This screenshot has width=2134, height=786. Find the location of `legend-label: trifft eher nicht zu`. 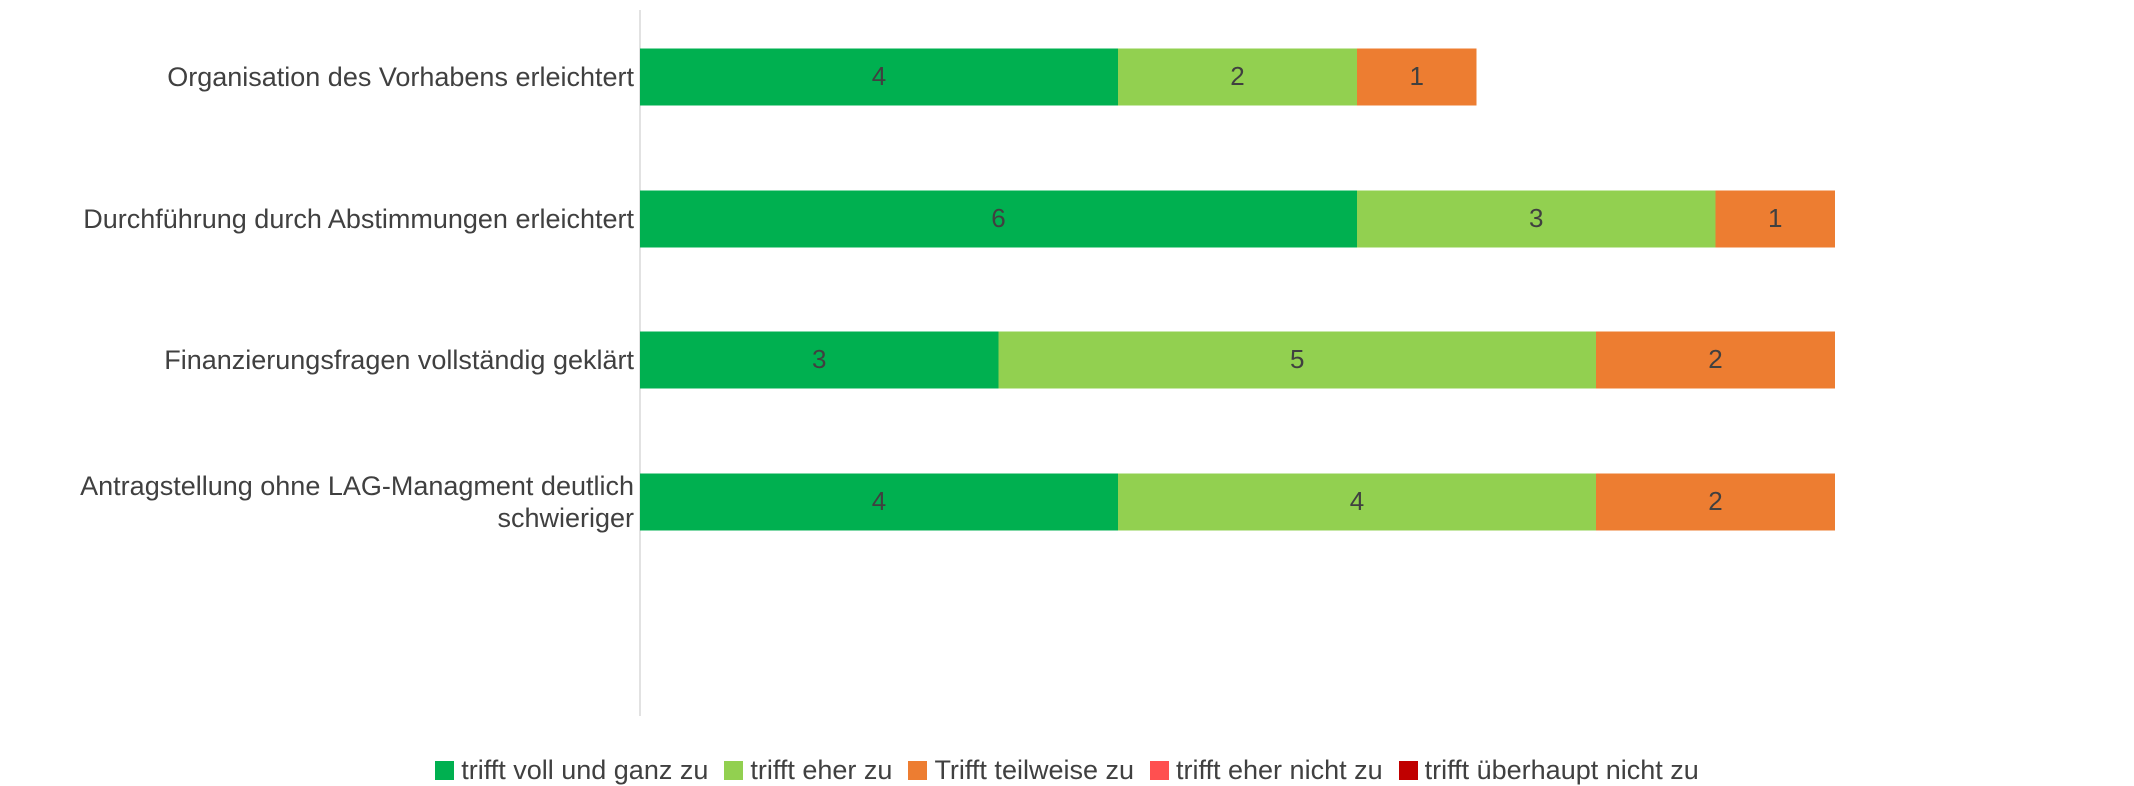

legend-label: trifft eher nicht zu is located at coordinates (1279, 770).